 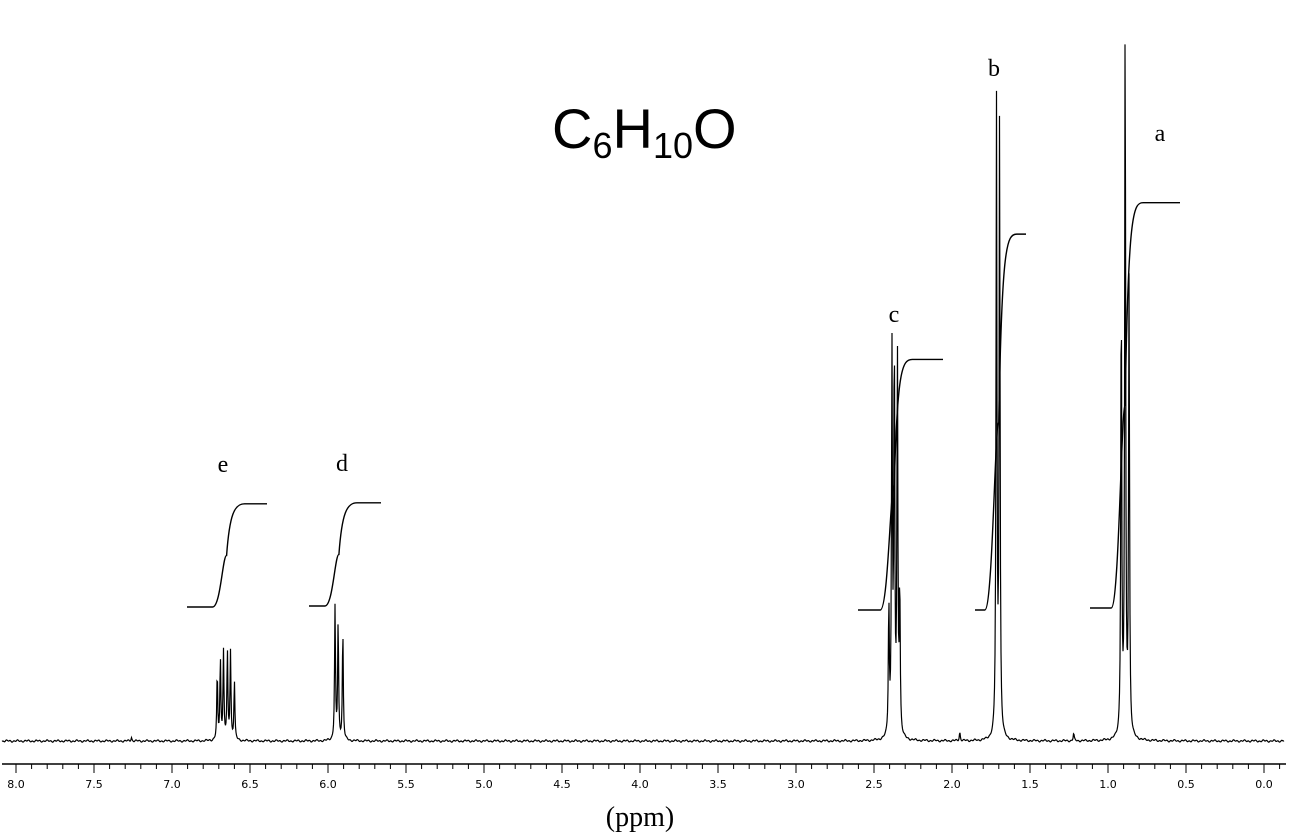 What do you see at coordinates (1264, 784) in the screenshot?
I see `x-tick-label: 0.0` at bounding box center [1264, 784].